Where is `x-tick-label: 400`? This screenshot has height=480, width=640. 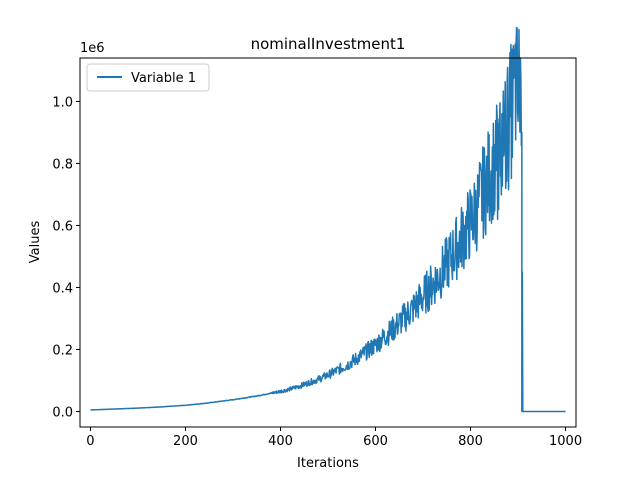
x-tick-label: 400 is located at coordinates (280, 441).